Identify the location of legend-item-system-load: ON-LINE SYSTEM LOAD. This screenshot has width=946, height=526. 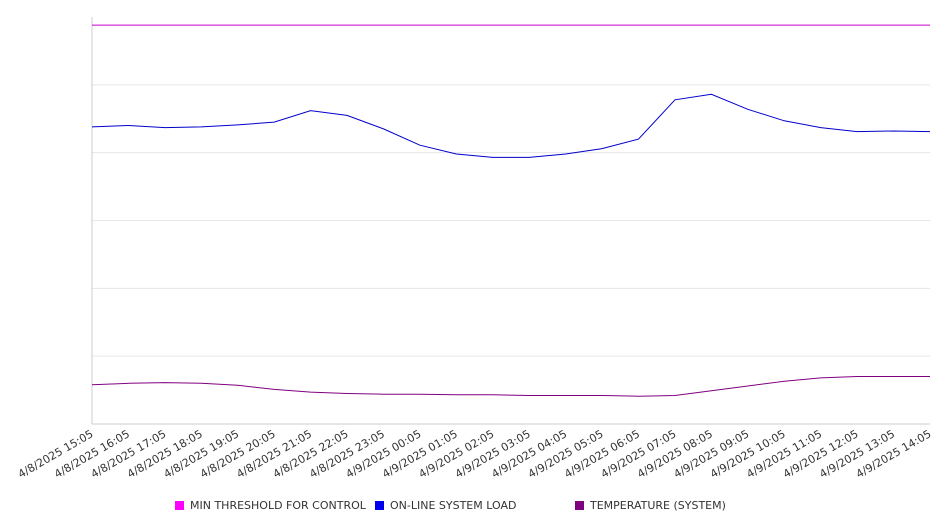
(445, 505).